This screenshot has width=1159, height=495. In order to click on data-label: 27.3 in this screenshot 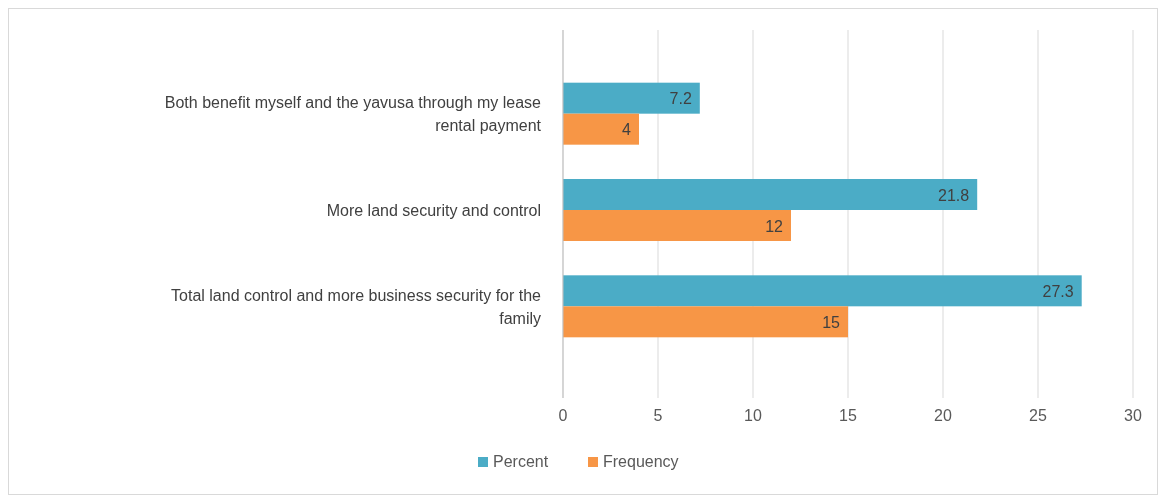, I will do `click(1058, 291)`.